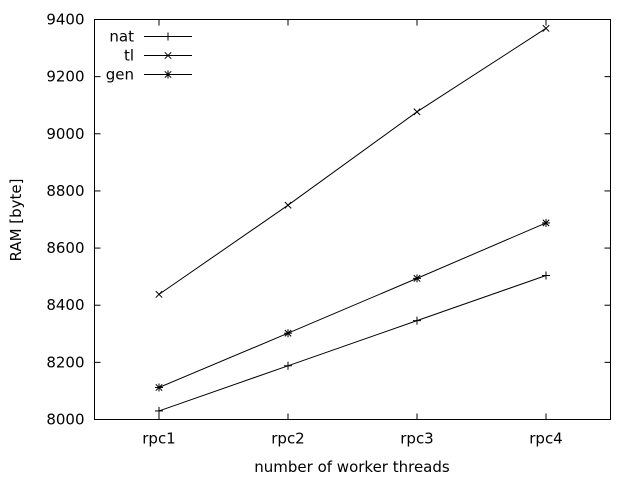 The image size is (640, 480). I want to click on x-tick-label: rpc1, so click(158, 439).